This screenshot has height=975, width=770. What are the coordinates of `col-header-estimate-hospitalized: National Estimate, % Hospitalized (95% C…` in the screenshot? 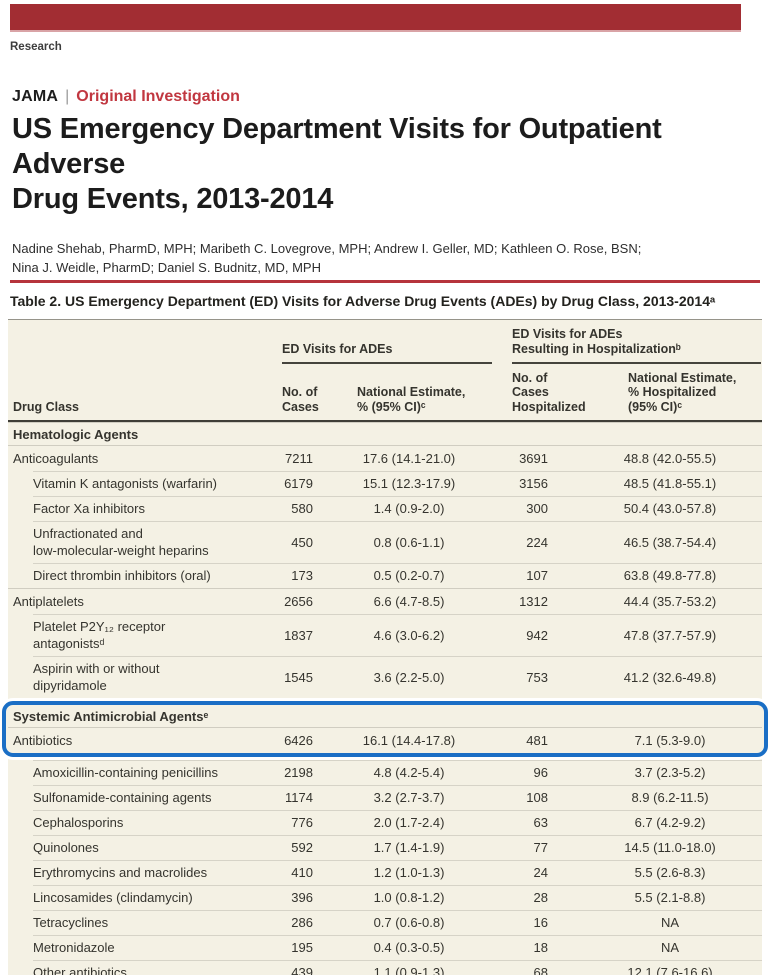 It's located at (682, 392).